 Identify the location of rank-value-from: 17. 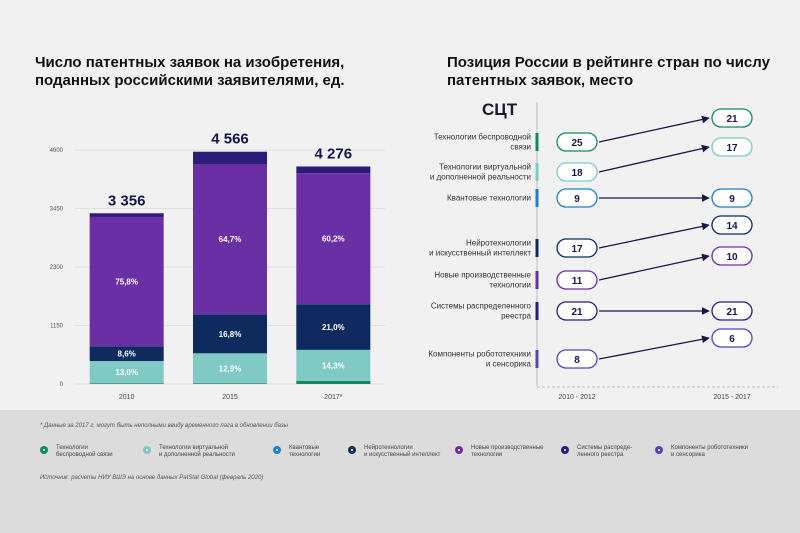
(577, 249).